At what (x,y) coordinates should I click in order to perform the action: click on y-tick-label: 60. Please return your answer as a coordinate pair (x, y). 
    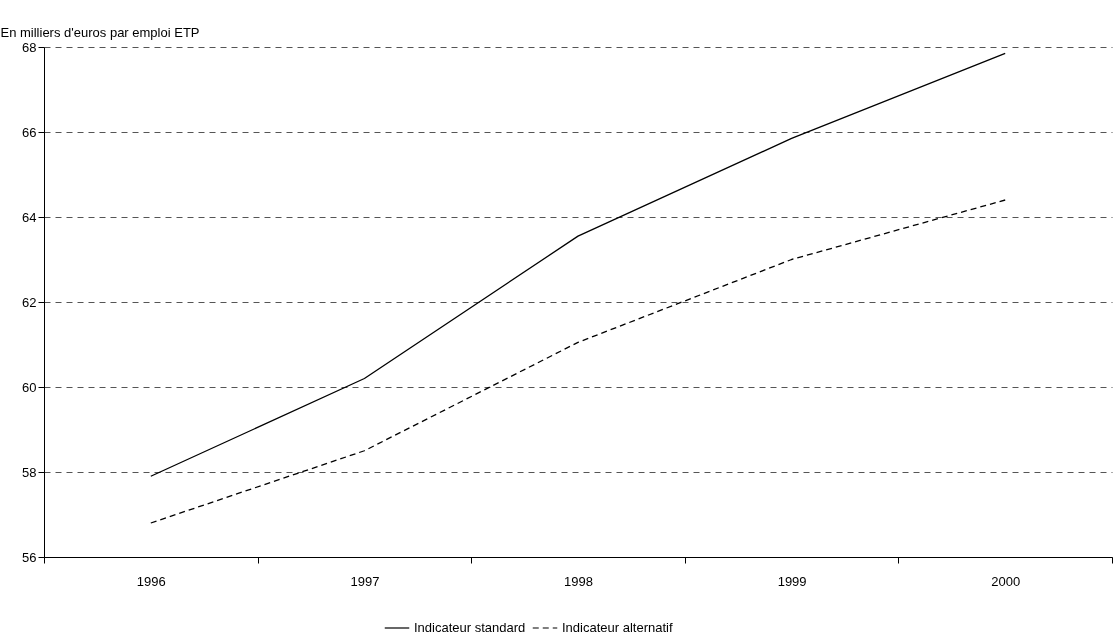
    Looking at the image, I should click on (29, 387).